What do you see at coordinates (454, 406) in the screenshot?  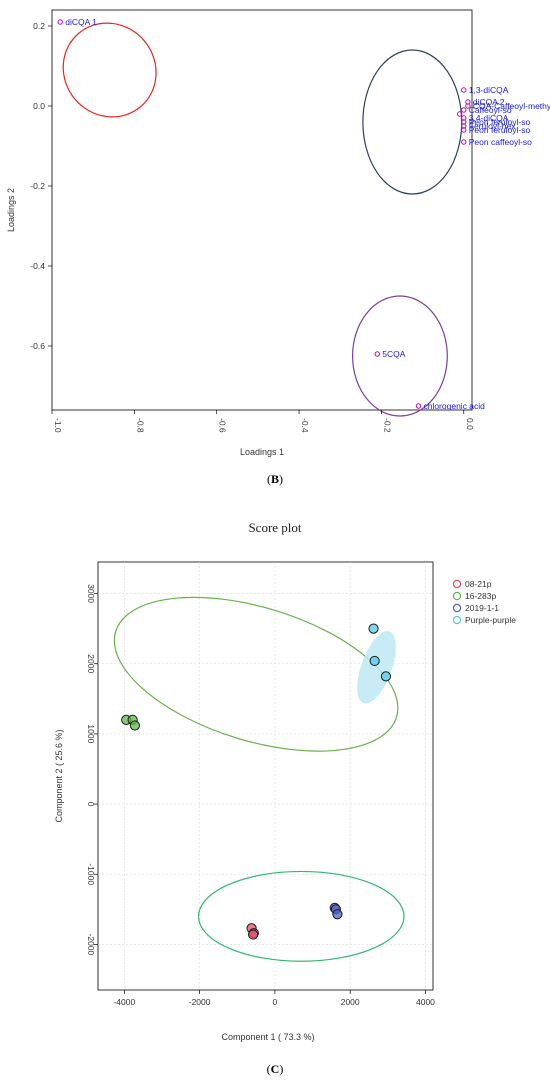 I see `loadings-point-label: chlorogenic acid` at bounding box center [454, 406].